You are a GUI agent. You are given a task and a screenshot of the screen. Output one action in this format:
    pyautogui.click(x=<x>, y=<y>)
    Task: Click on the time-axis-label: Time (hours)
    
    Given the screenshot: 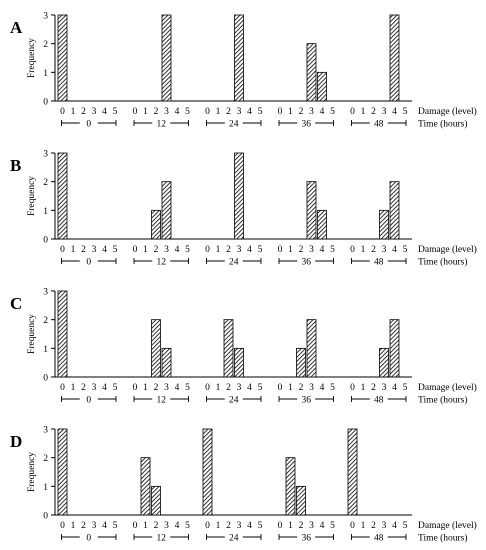 What is the action you would take?
    pyautogui.click(x=443, y=538)
    